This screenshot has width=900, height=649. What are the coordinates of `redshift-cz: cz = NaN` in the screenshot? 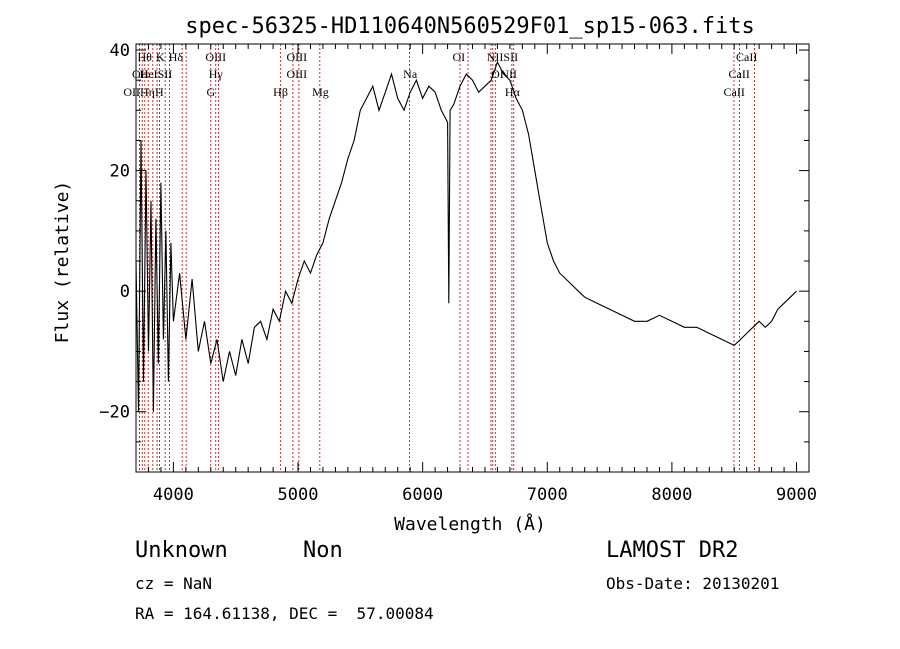 It's located at (174, 583).